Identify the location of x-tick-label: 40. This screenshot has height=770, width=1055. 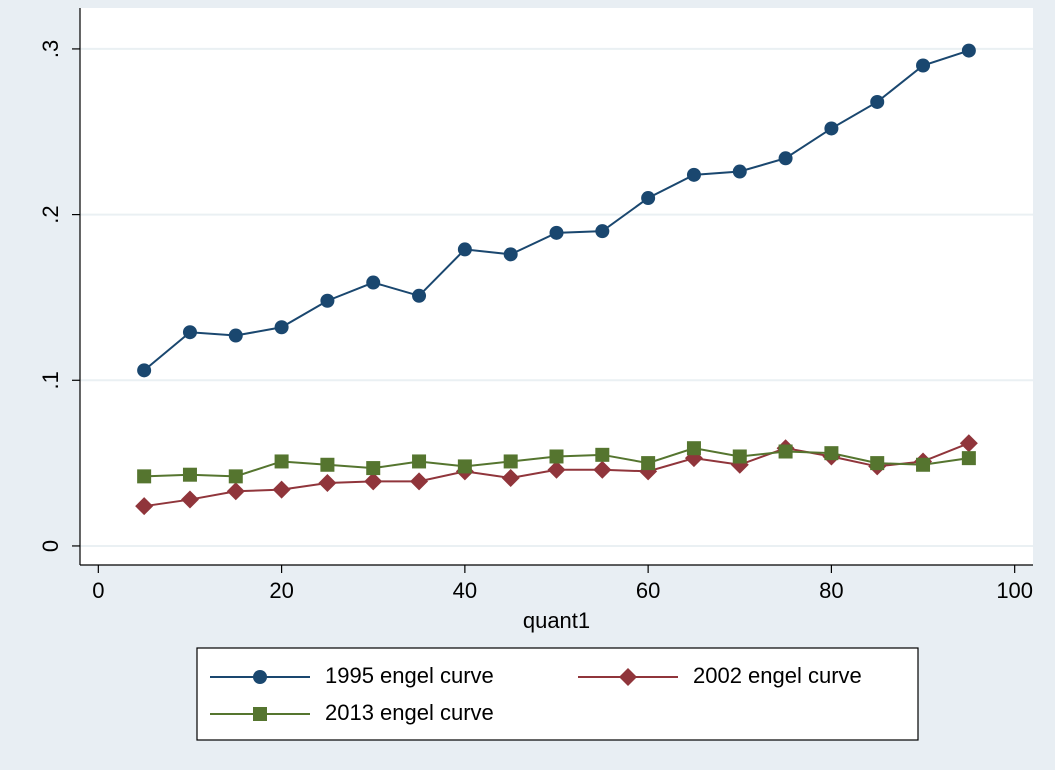
(465, 590).